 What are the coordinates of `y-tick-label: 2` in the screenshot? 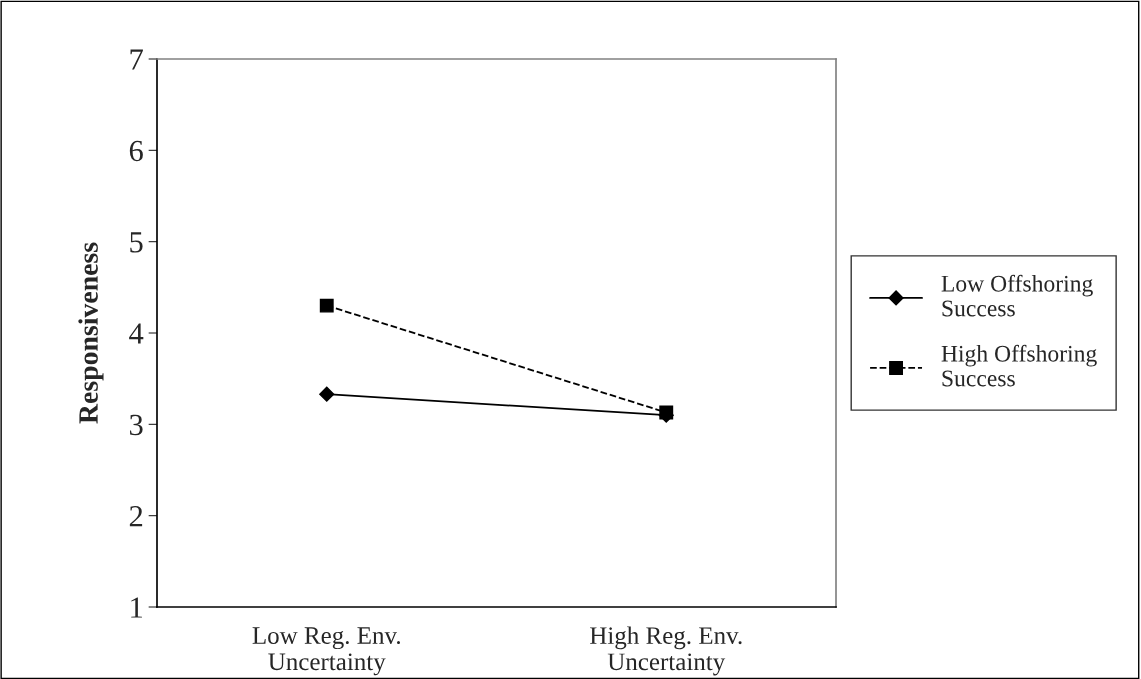 It's located at (136, 516).